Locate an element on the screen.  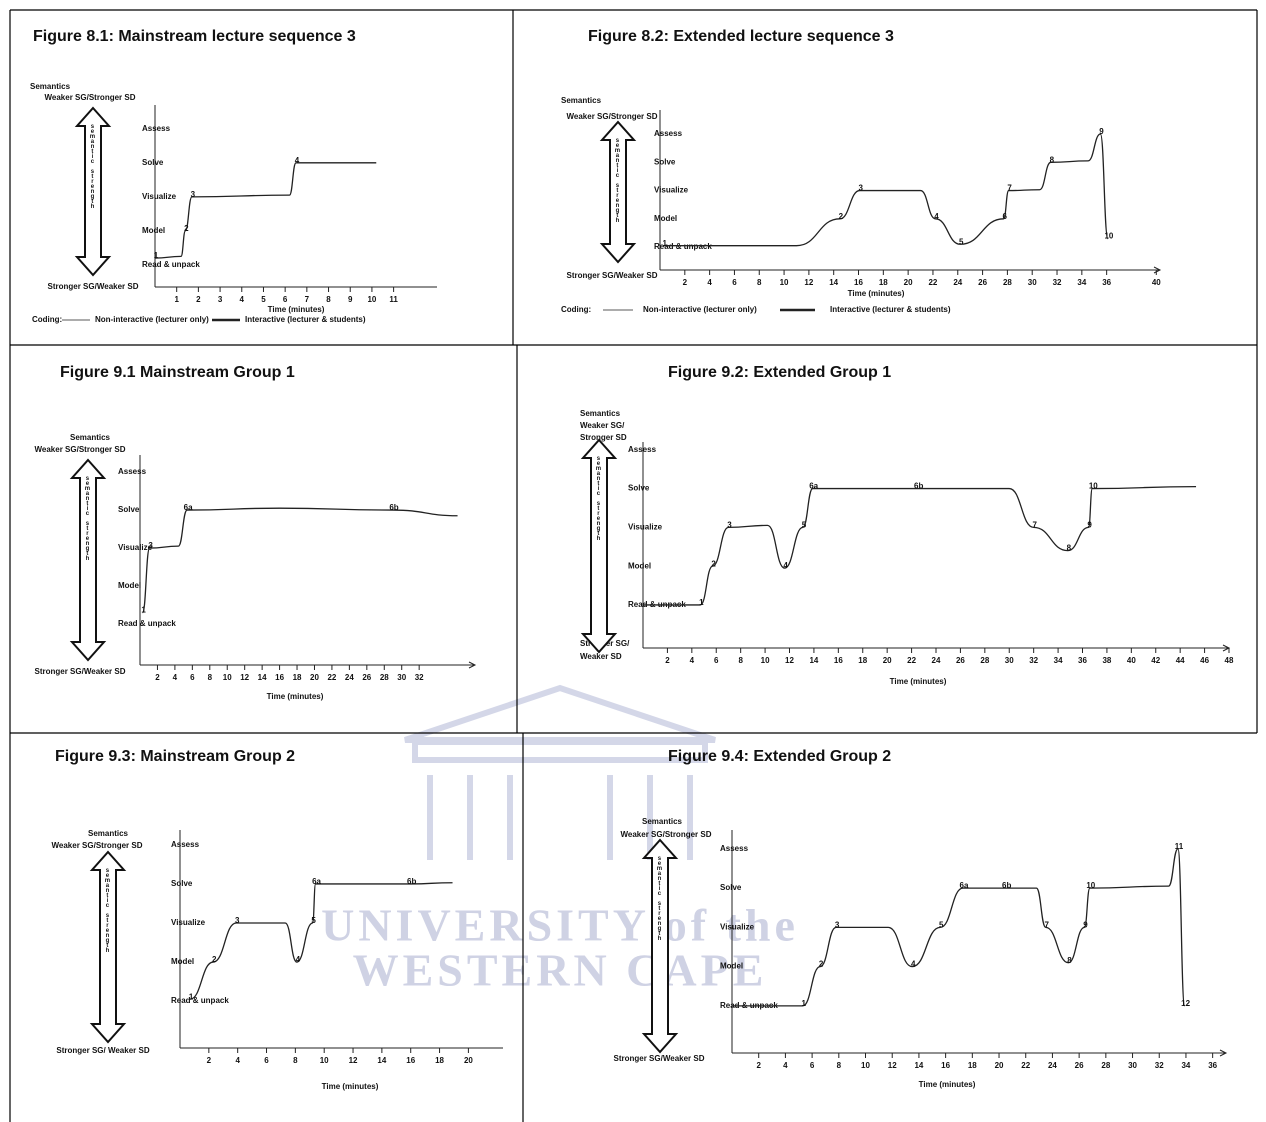
x-tick-label: 8 is located at coordinates (839, 1065).